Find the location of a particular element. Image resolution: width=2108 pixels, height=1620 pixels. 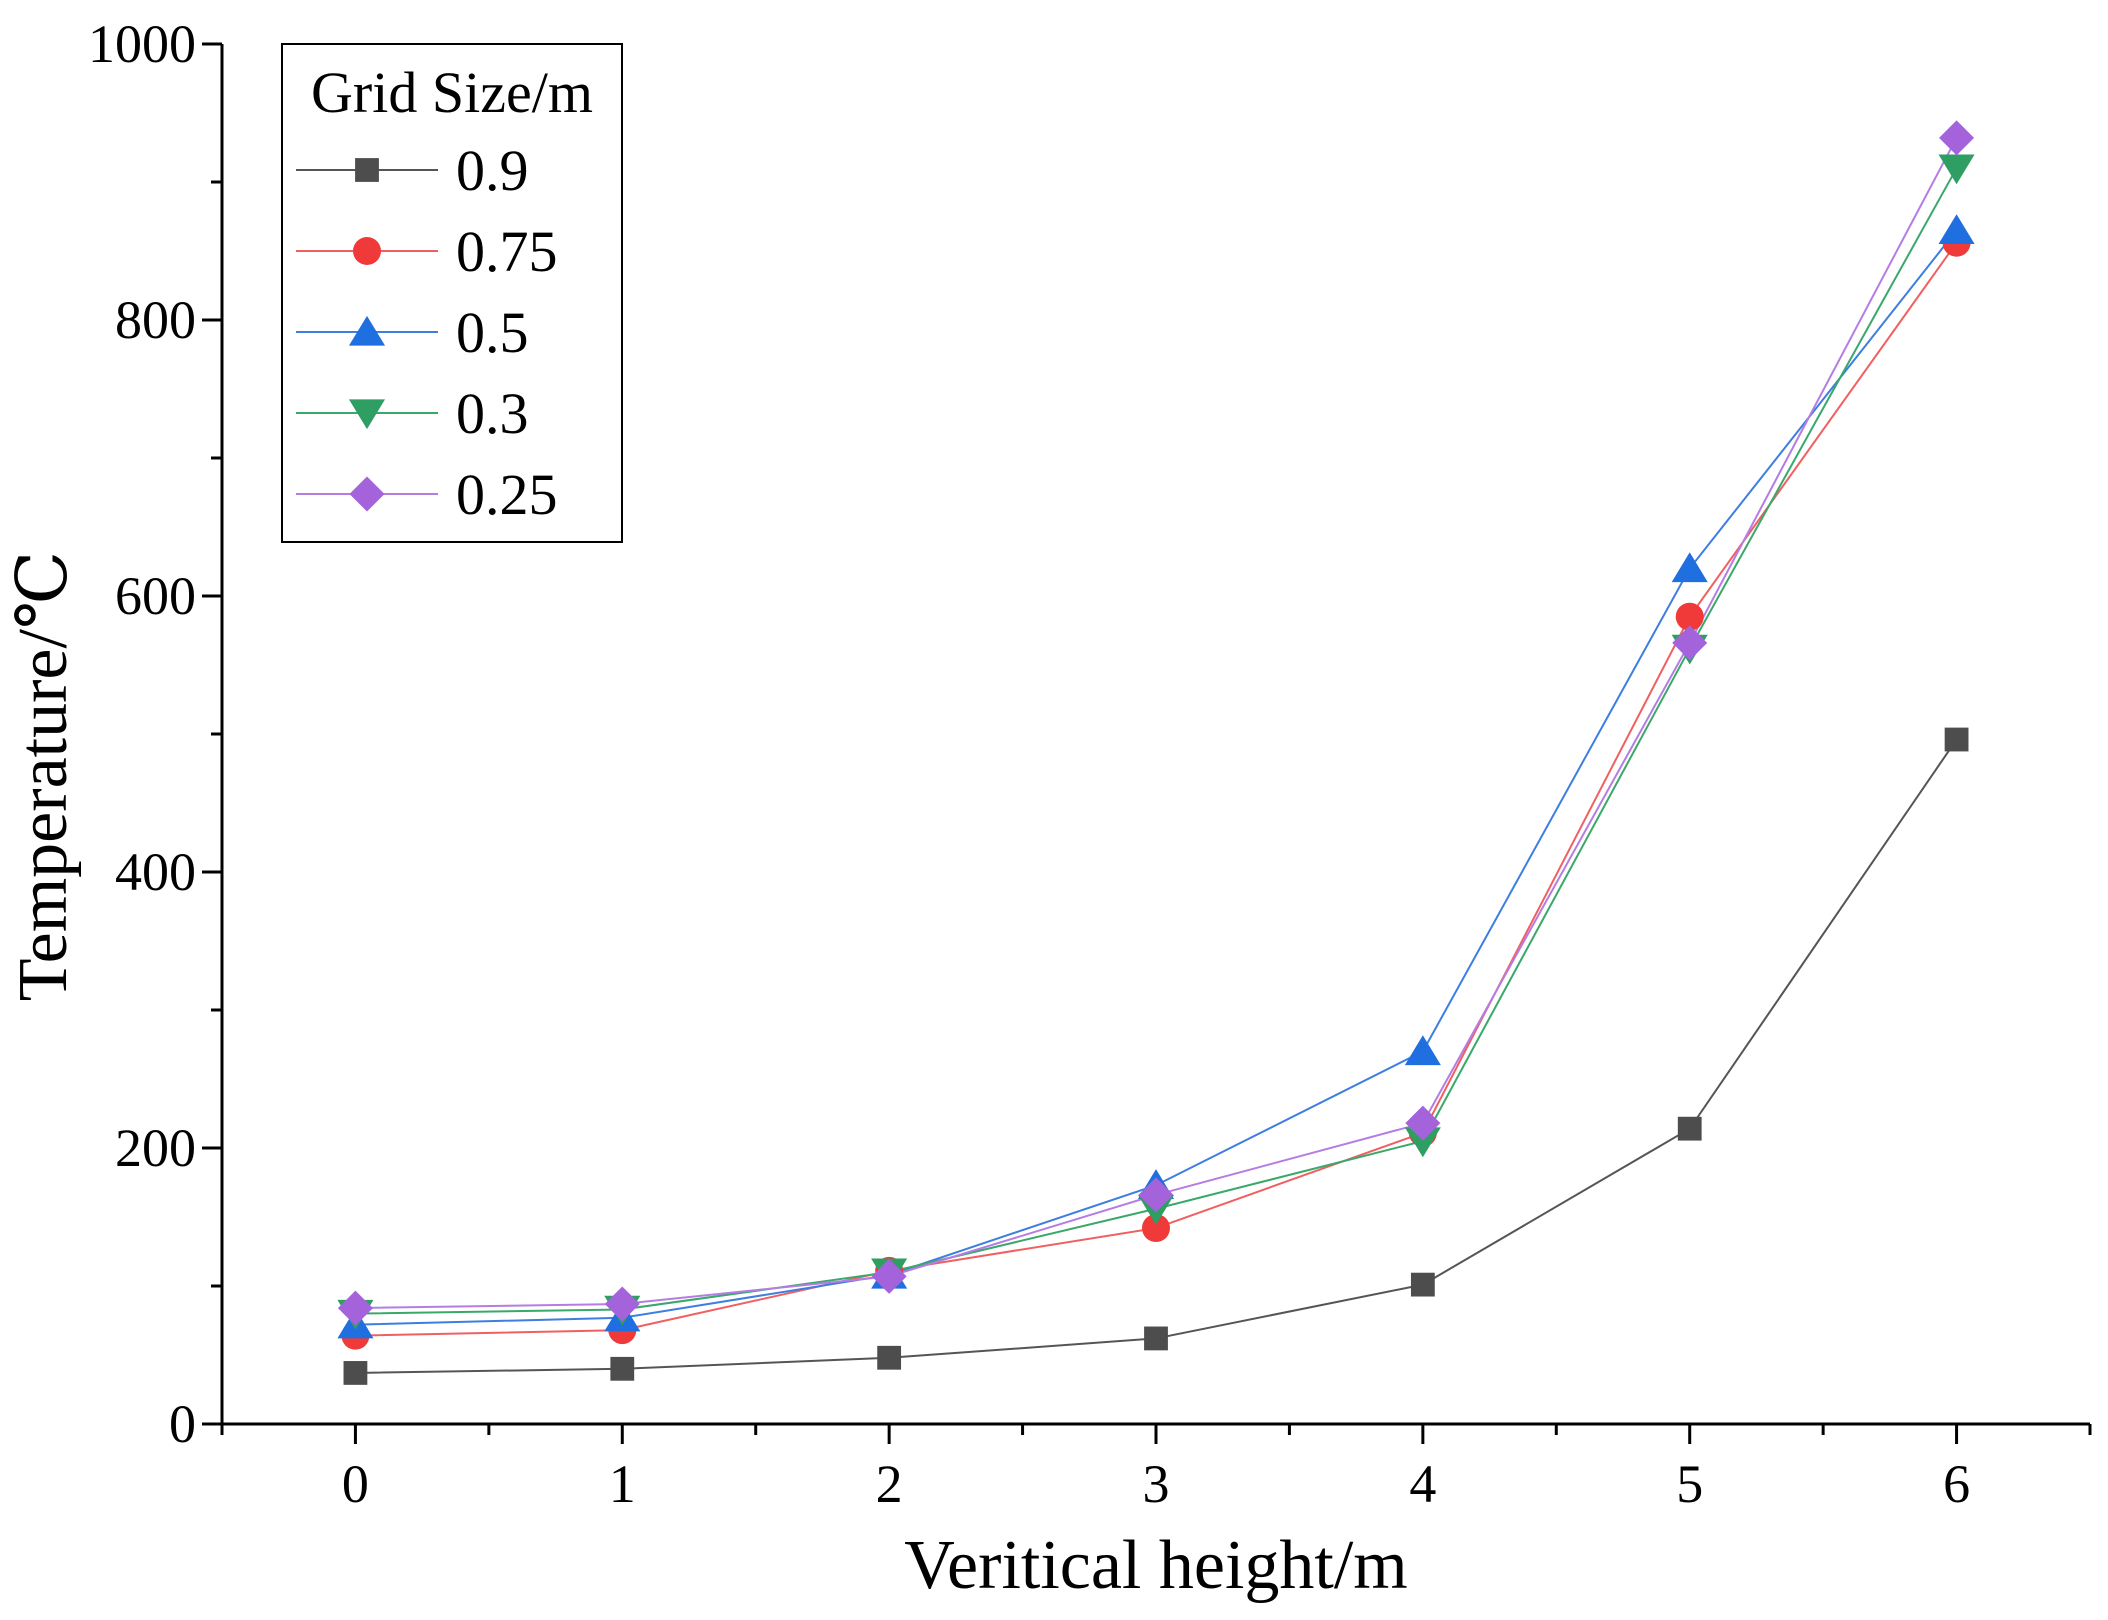

x-tick-label: 1 is located at coordinates (622, 1484).